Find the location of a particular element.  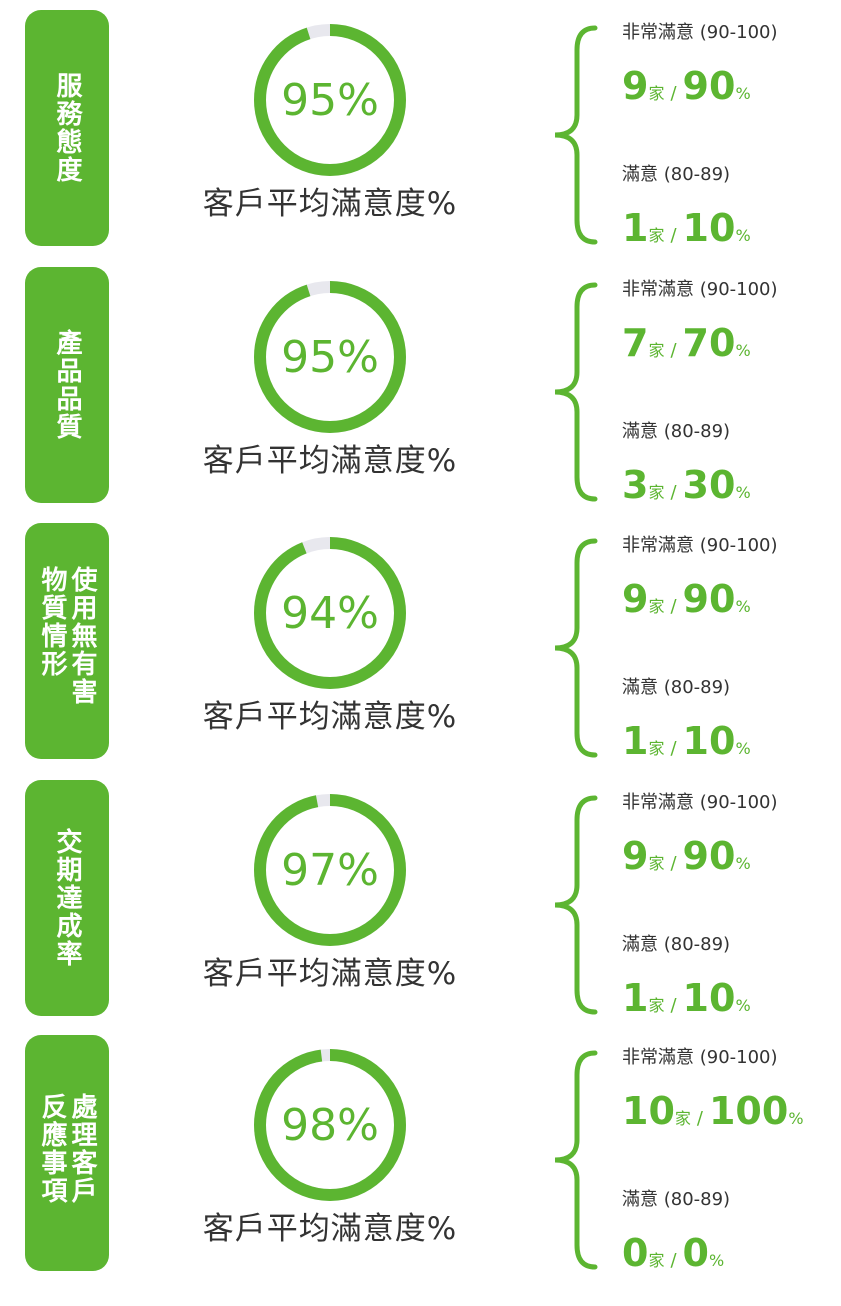

group-numbers: 3家 /30% is located at coordinates (686, 485).